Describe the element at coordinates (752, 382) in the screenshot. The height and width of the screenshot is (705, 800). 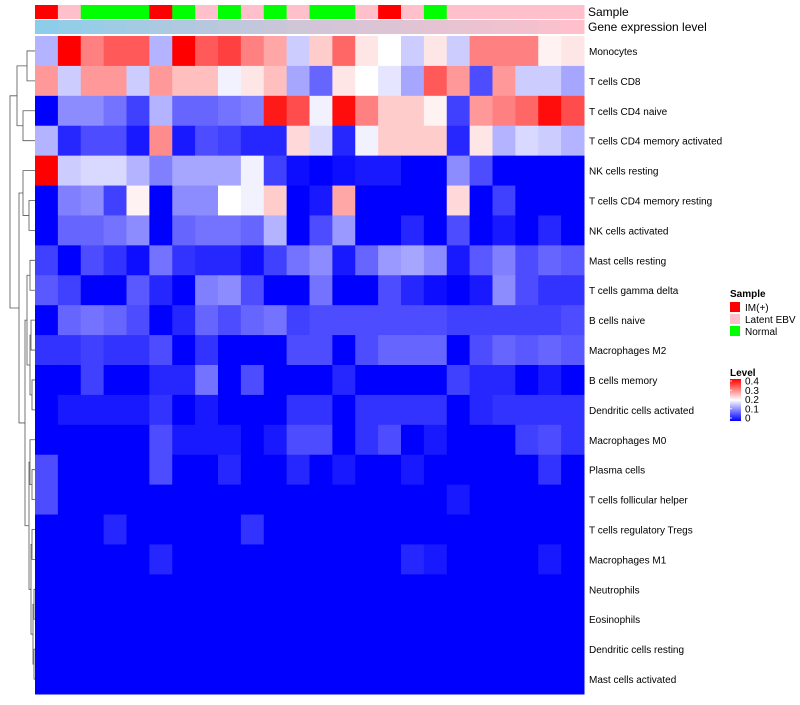
I see `level-tick-label: 0.4` at that location.